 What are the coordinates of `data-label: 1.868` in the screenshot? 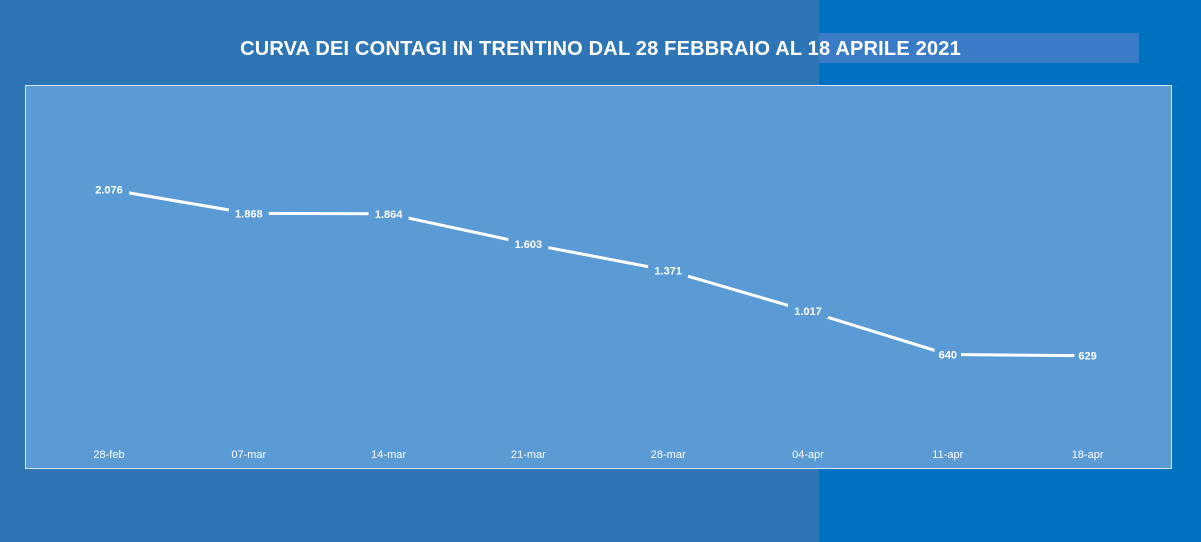 It's located at (249, 214).